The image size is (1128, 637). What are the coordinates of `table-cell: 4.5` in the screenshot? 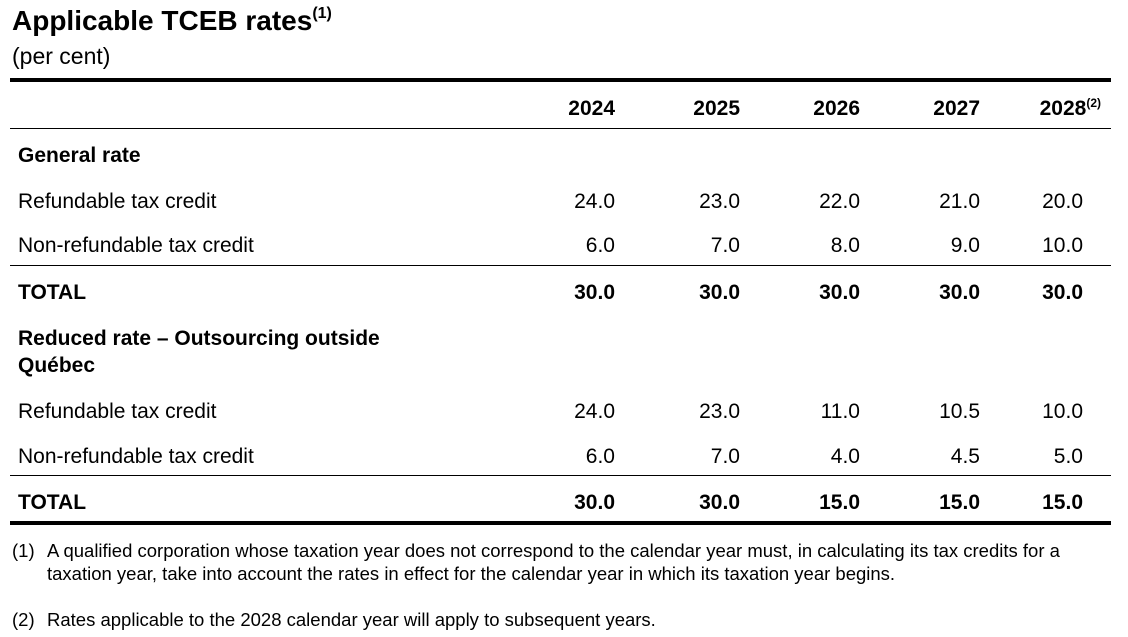 It's located at (965, 456).